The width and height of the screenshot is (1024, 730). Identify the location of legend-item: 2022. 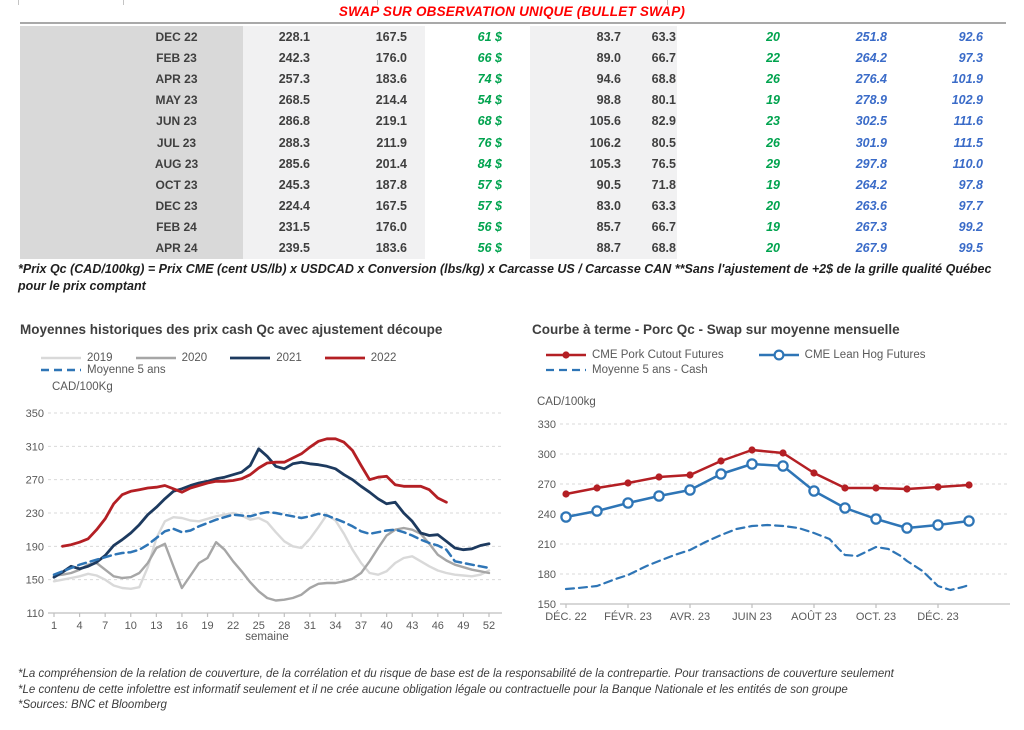
(360, 358).